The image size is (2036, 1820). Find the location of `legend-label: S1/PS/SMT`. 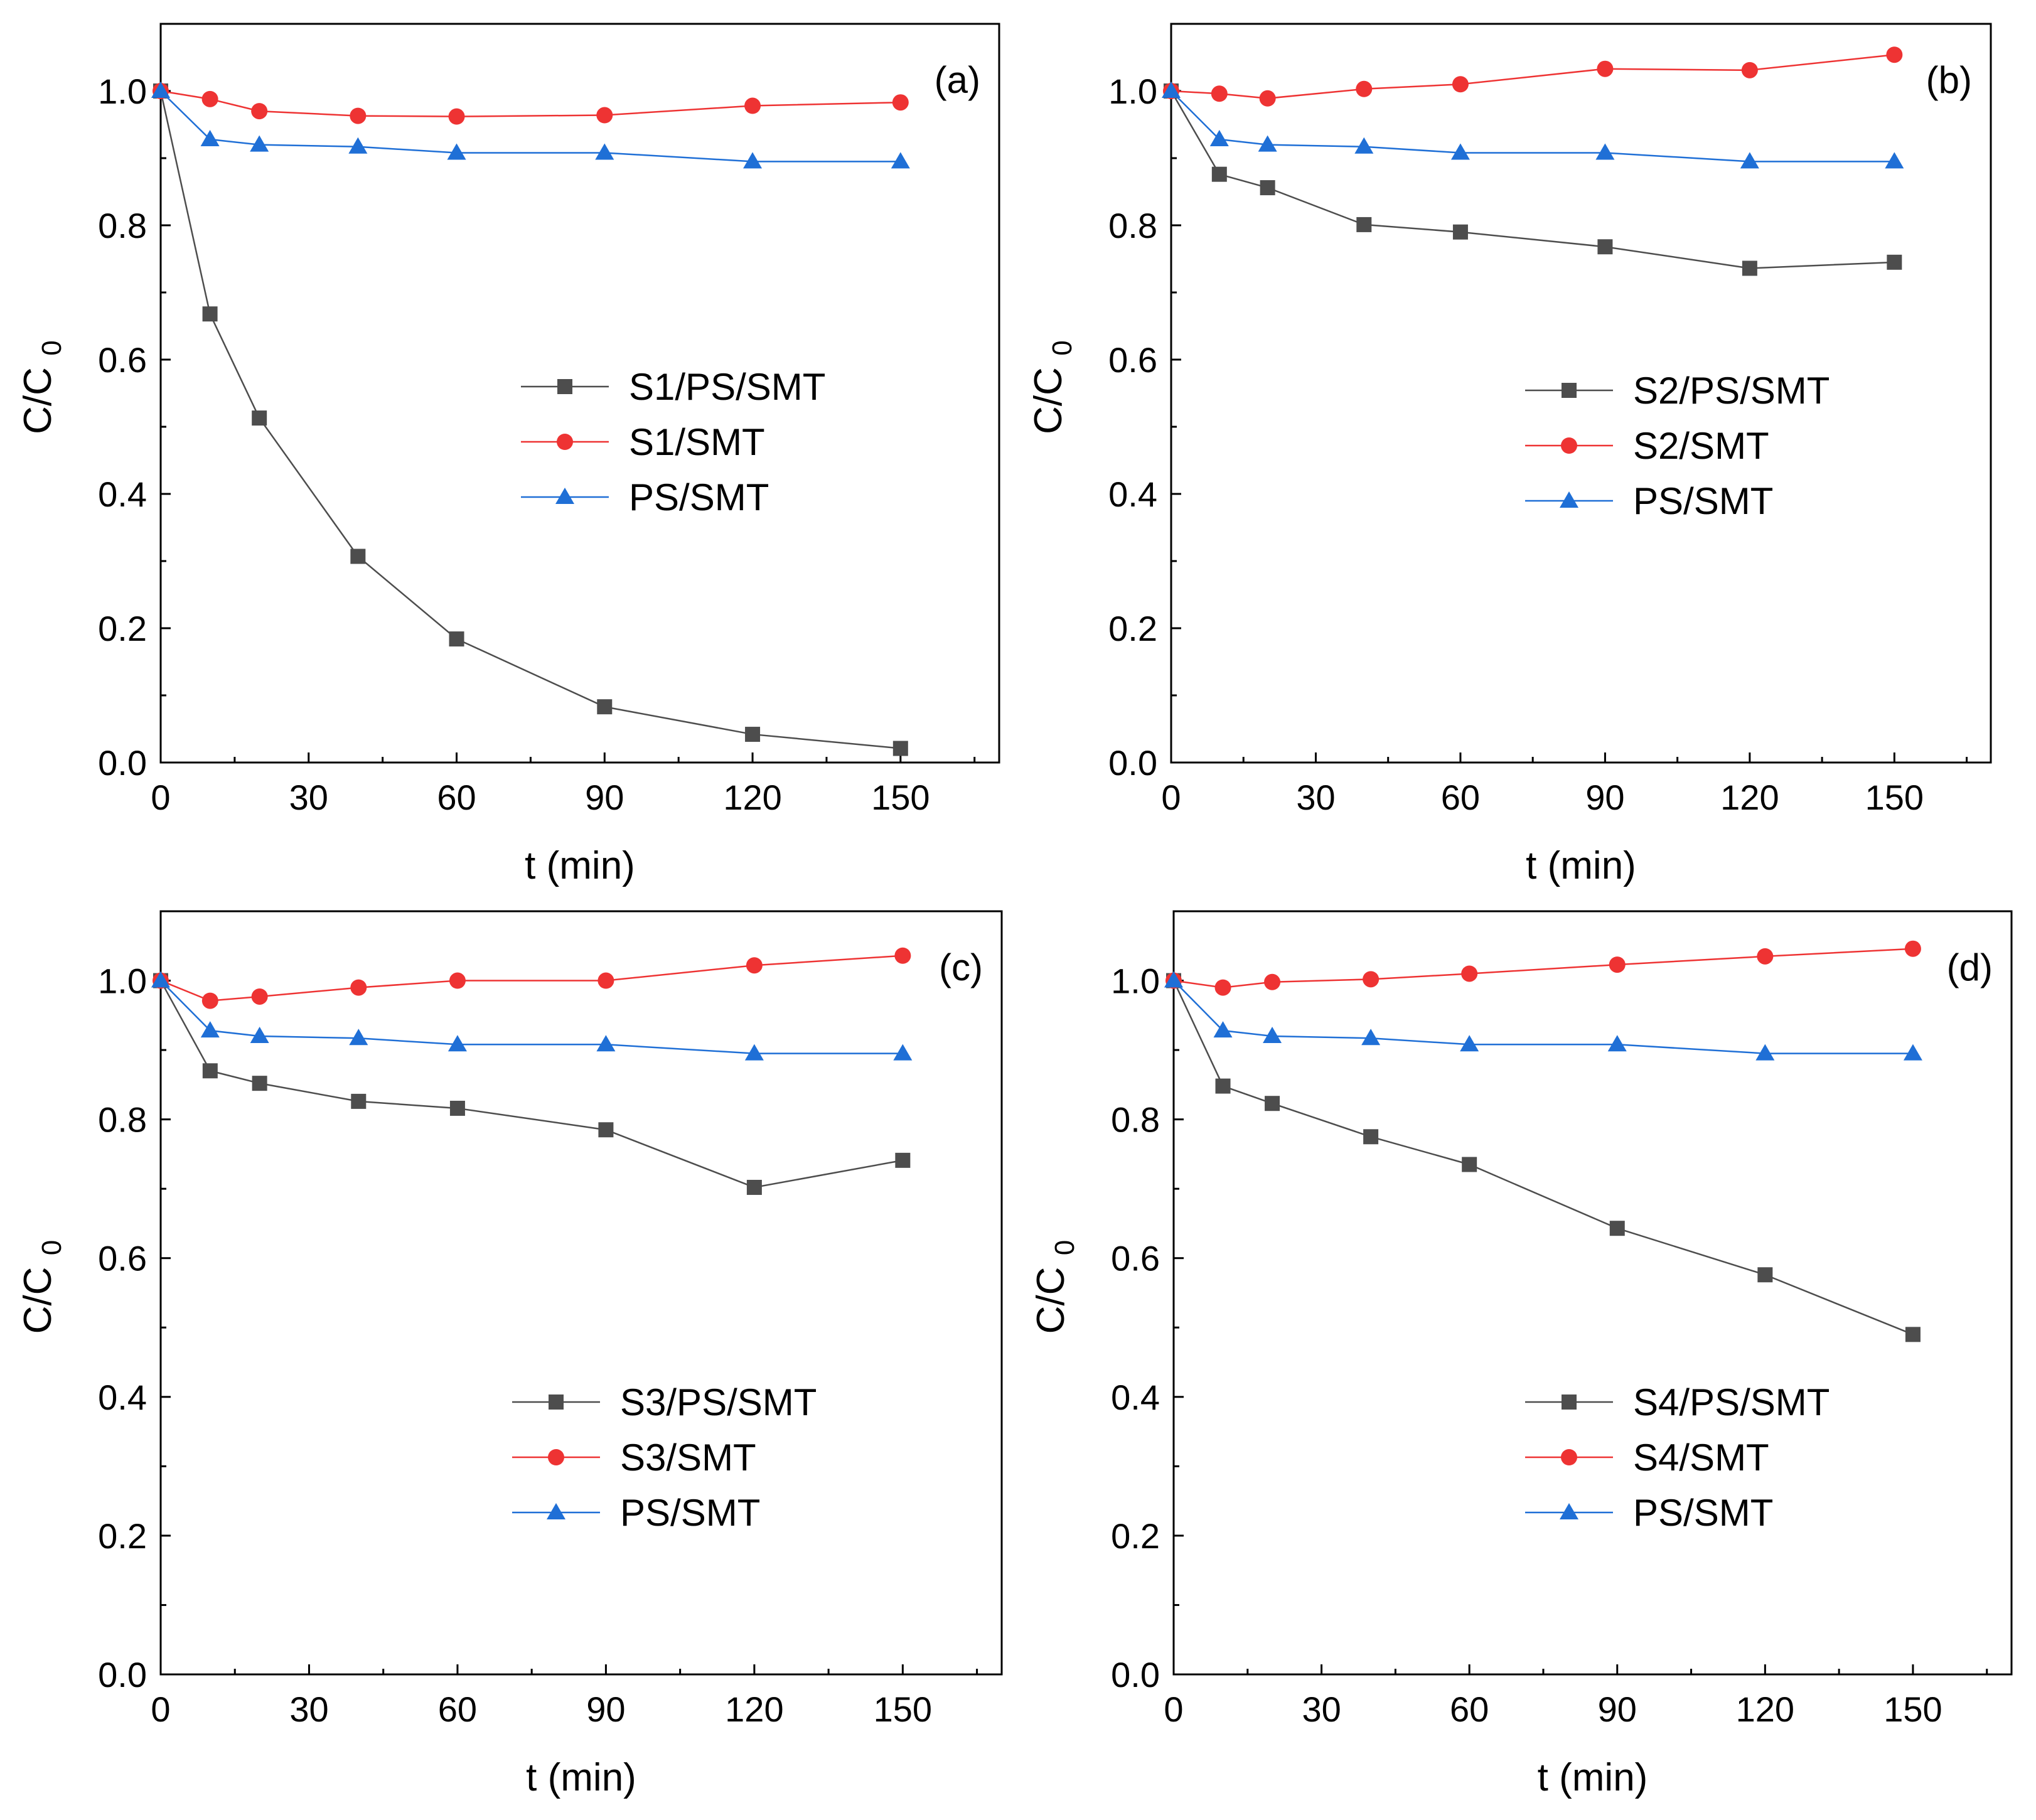

legend-label: S1/PS/SMT is located at coordinates (727, 387).